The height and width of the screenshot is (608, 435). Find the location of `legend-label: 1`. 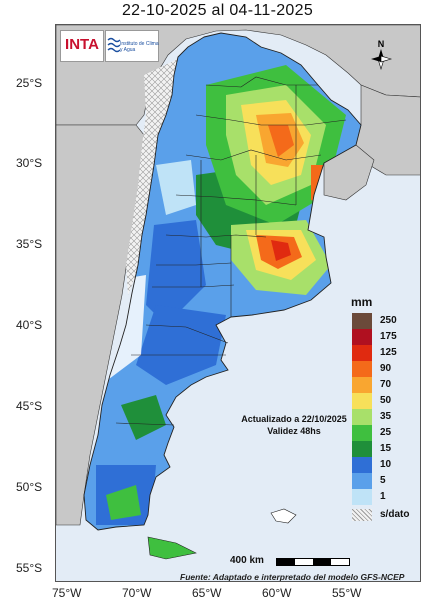

legend-label: 1 is located at coordinates (383, 496).